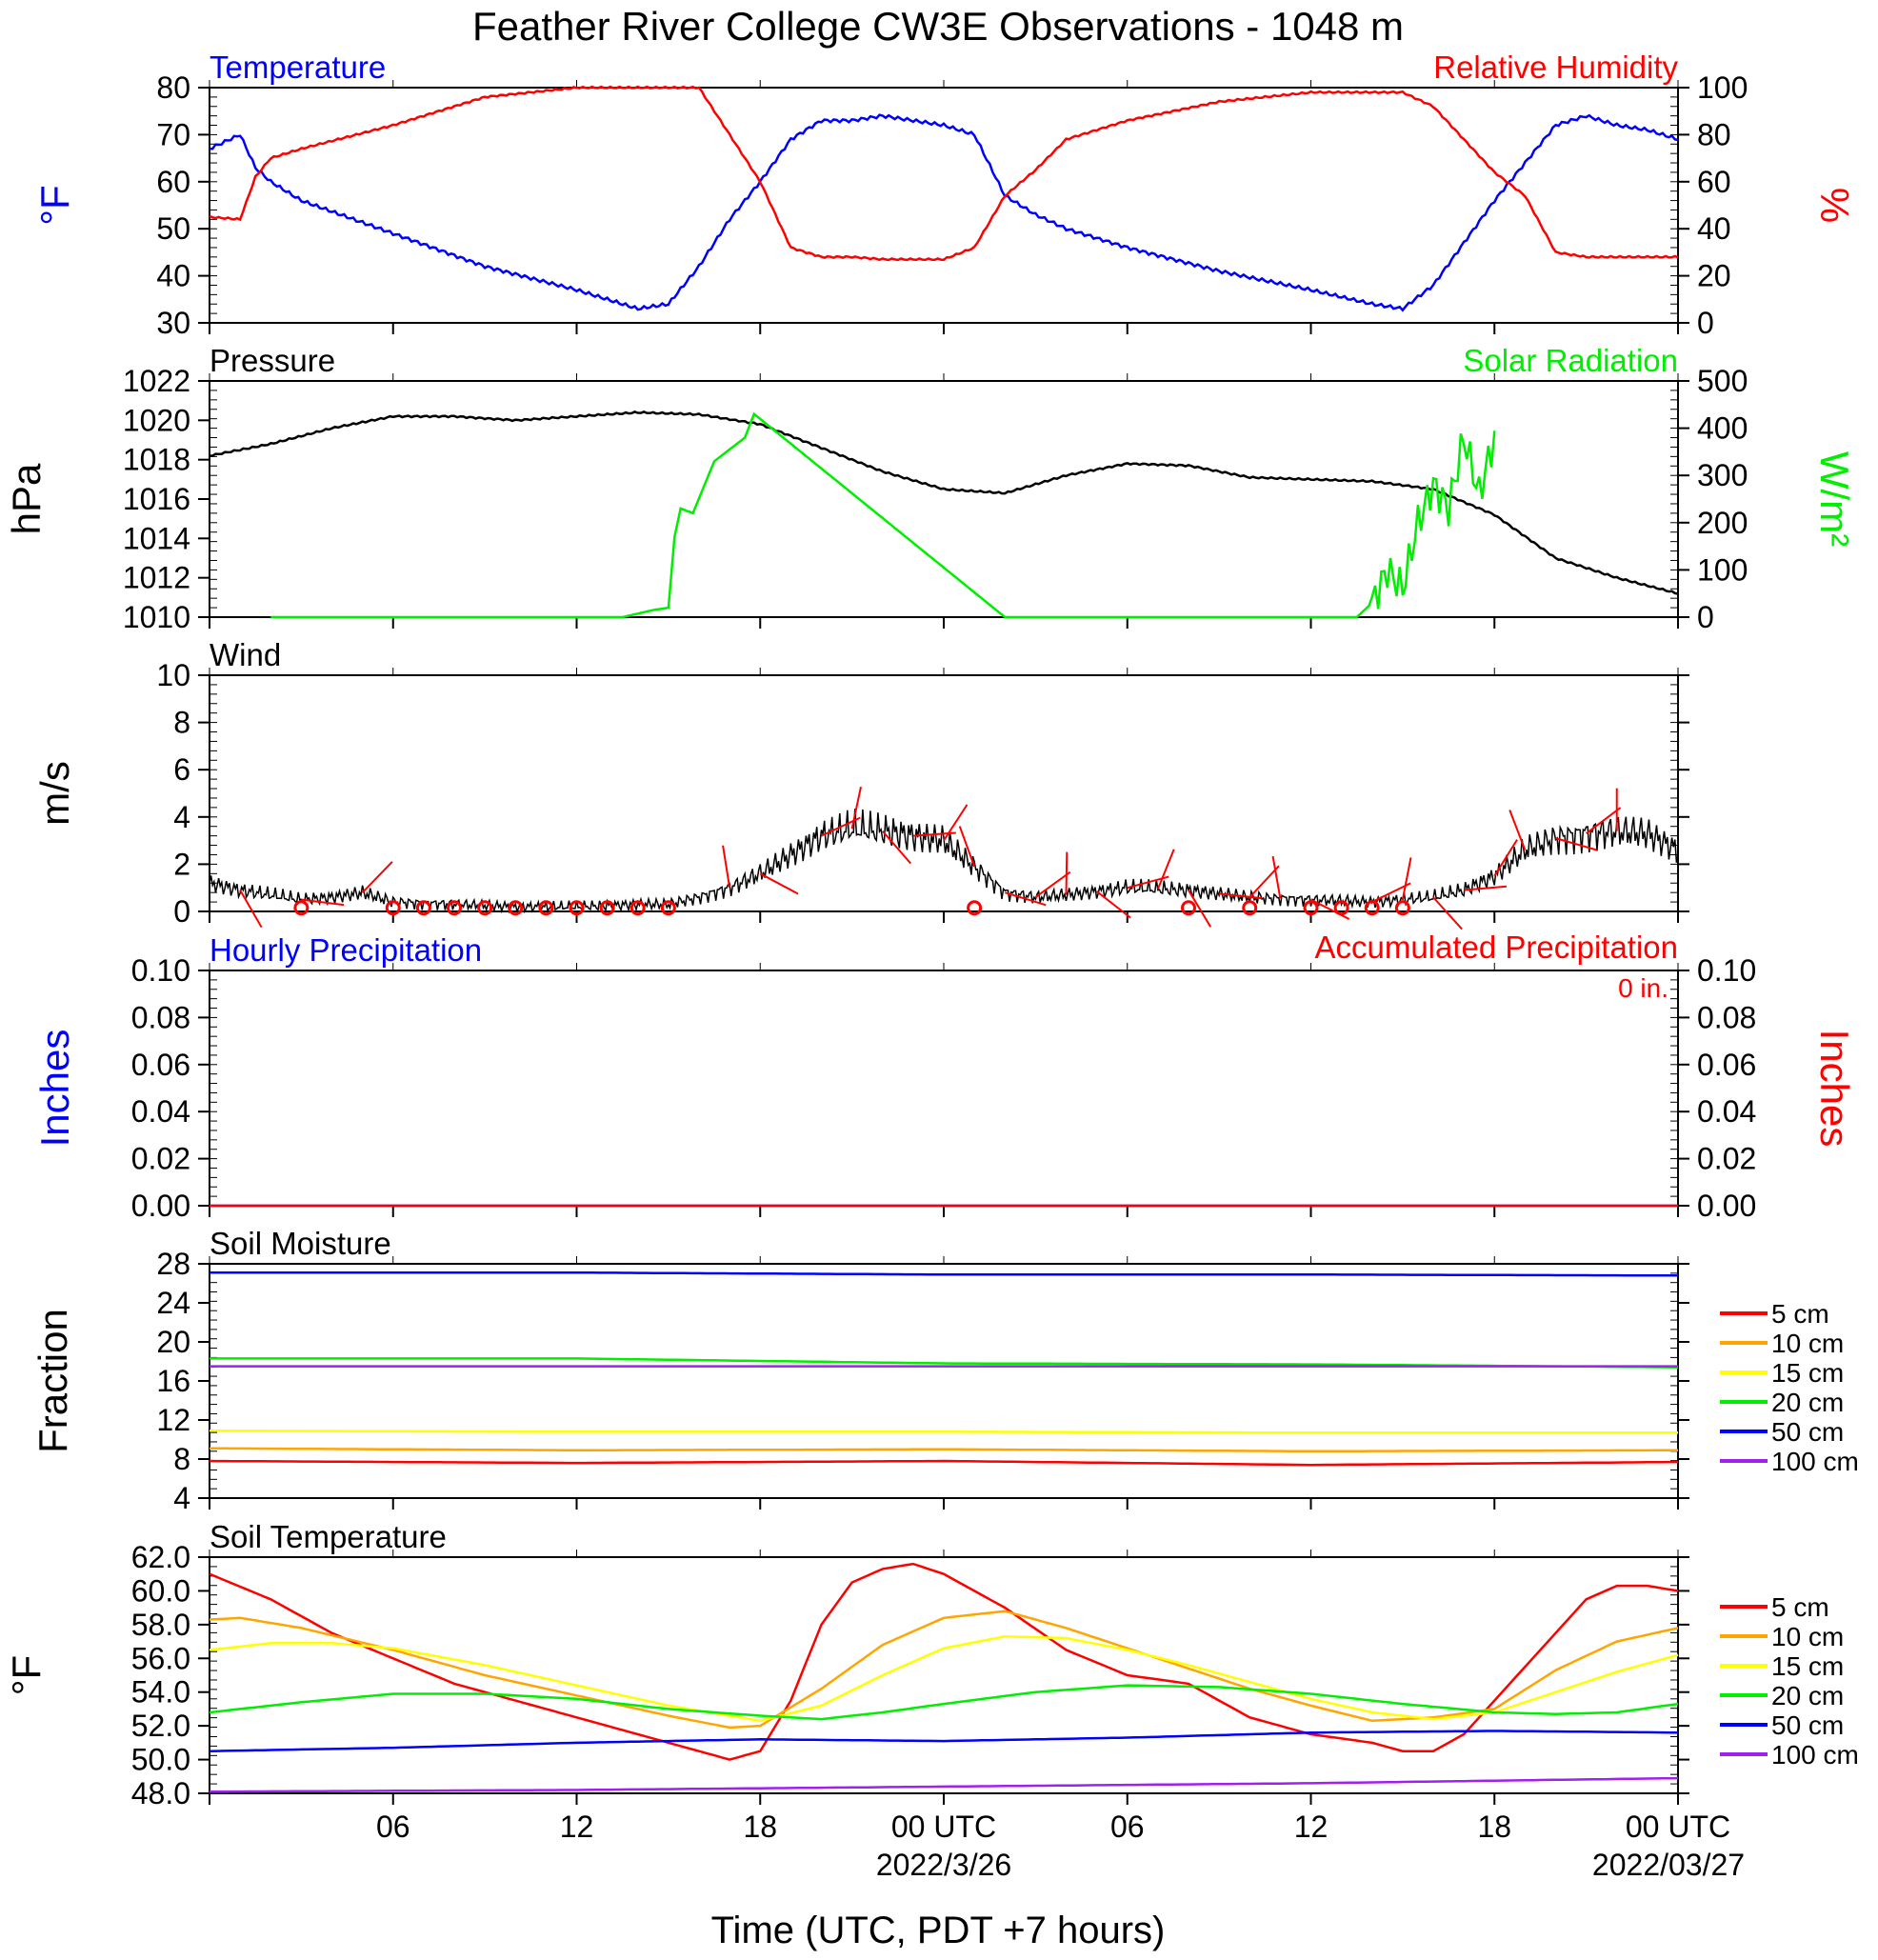 The image size is (1878, 1960). What do you see at coordinates (1668, 1865) in the screenshot?
I see `x-date-label: 2022/03/27` at bounding box center [1668, 1865].